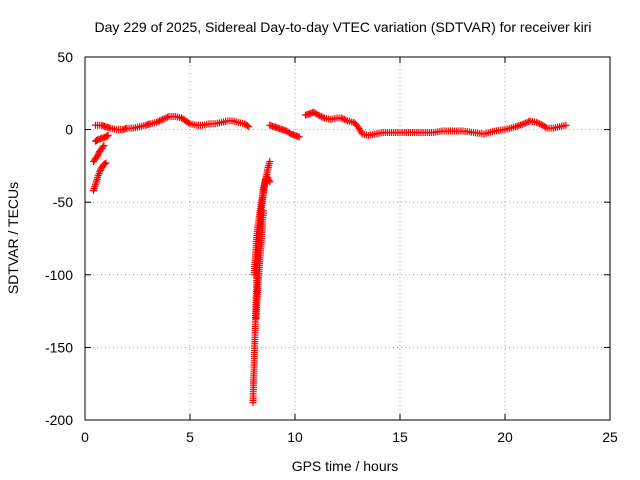 This screenshot has height=480, width=640. I want to click on x-tick-label: 15, so click(400, 437).